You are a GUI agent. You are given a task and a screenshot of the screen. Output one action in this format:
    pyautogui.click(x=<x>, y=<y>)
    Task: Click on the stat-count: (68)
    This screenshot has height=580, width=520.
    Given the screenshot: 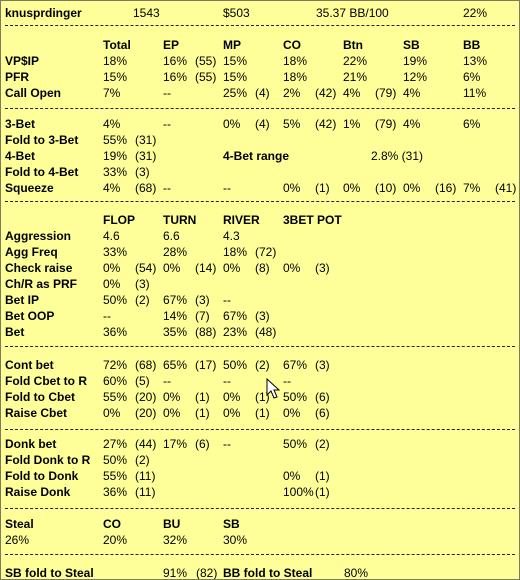 What is the action you would take?
    pyautogui.click(x=146, y=188)
    